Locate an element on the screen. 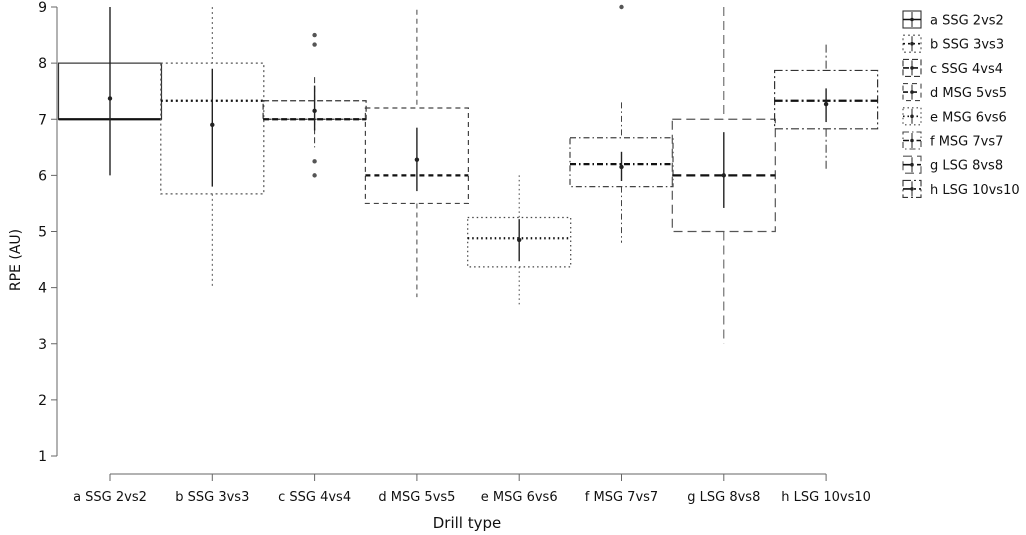  legend-label: b SSG 3vs3 is located at coordinates (967, 45).